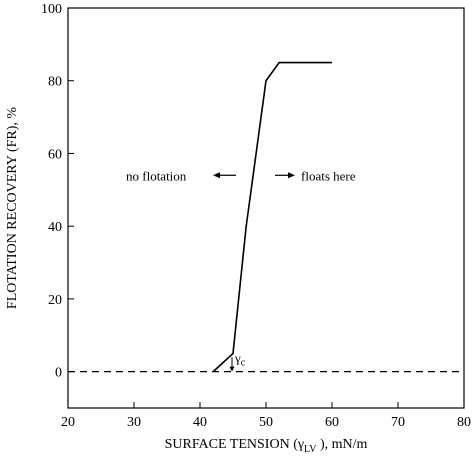  Describe the element at coordinates (266, 422) in the screenshot. I see `x-tick-label-50: 50` at that location.